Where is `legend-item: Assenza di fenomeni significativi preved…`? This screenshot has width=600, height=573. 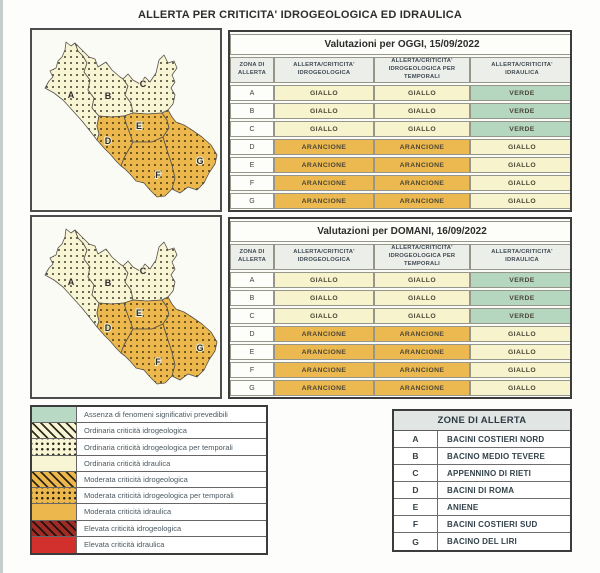
legend-item: Assenza di fenomeni significativi preved… is located at coordinates (149, 415).